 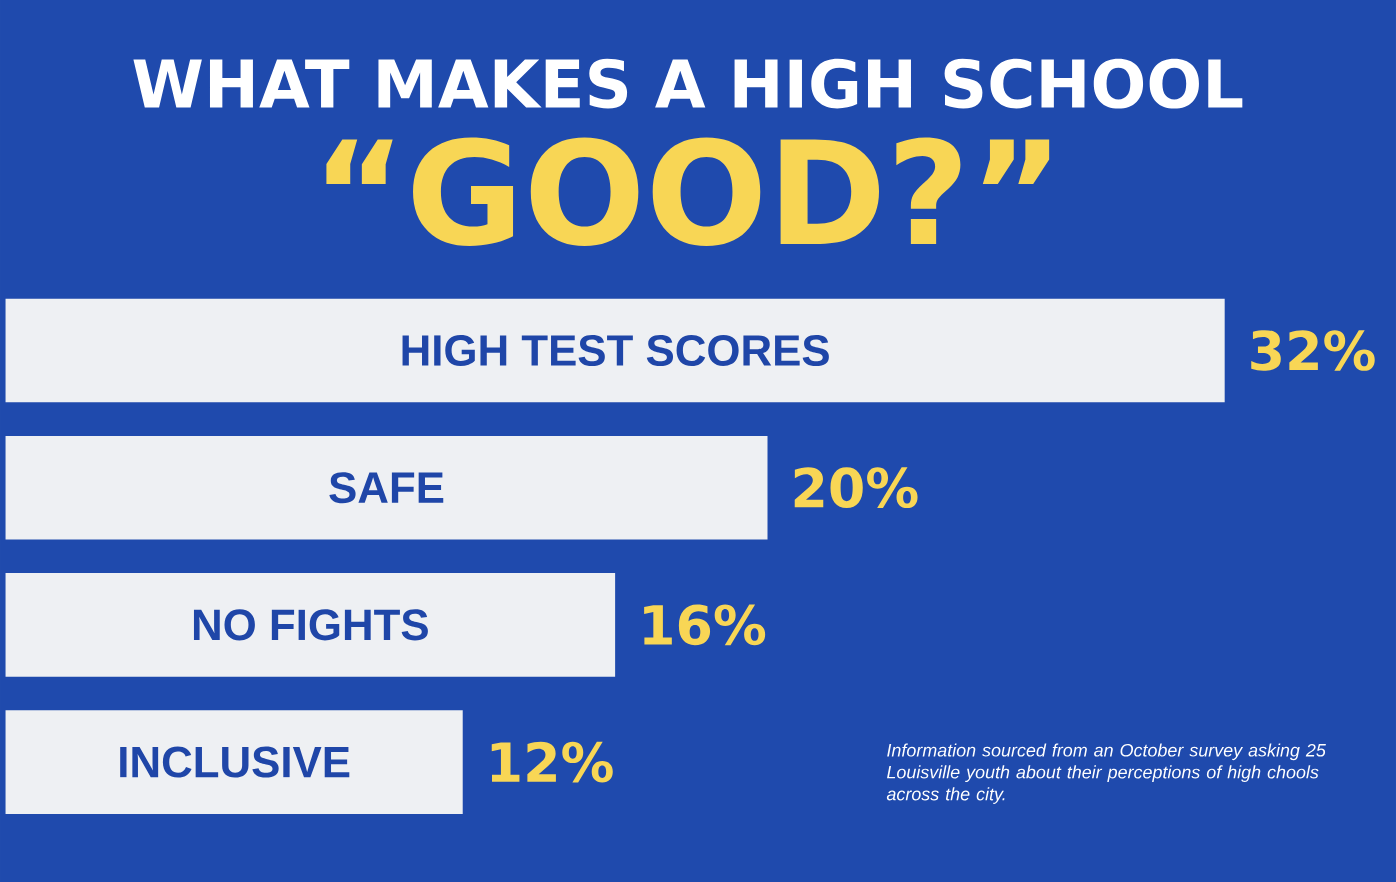 I want to click on y-tick-label: INCLUSIVE, so click(x=235, y=762).